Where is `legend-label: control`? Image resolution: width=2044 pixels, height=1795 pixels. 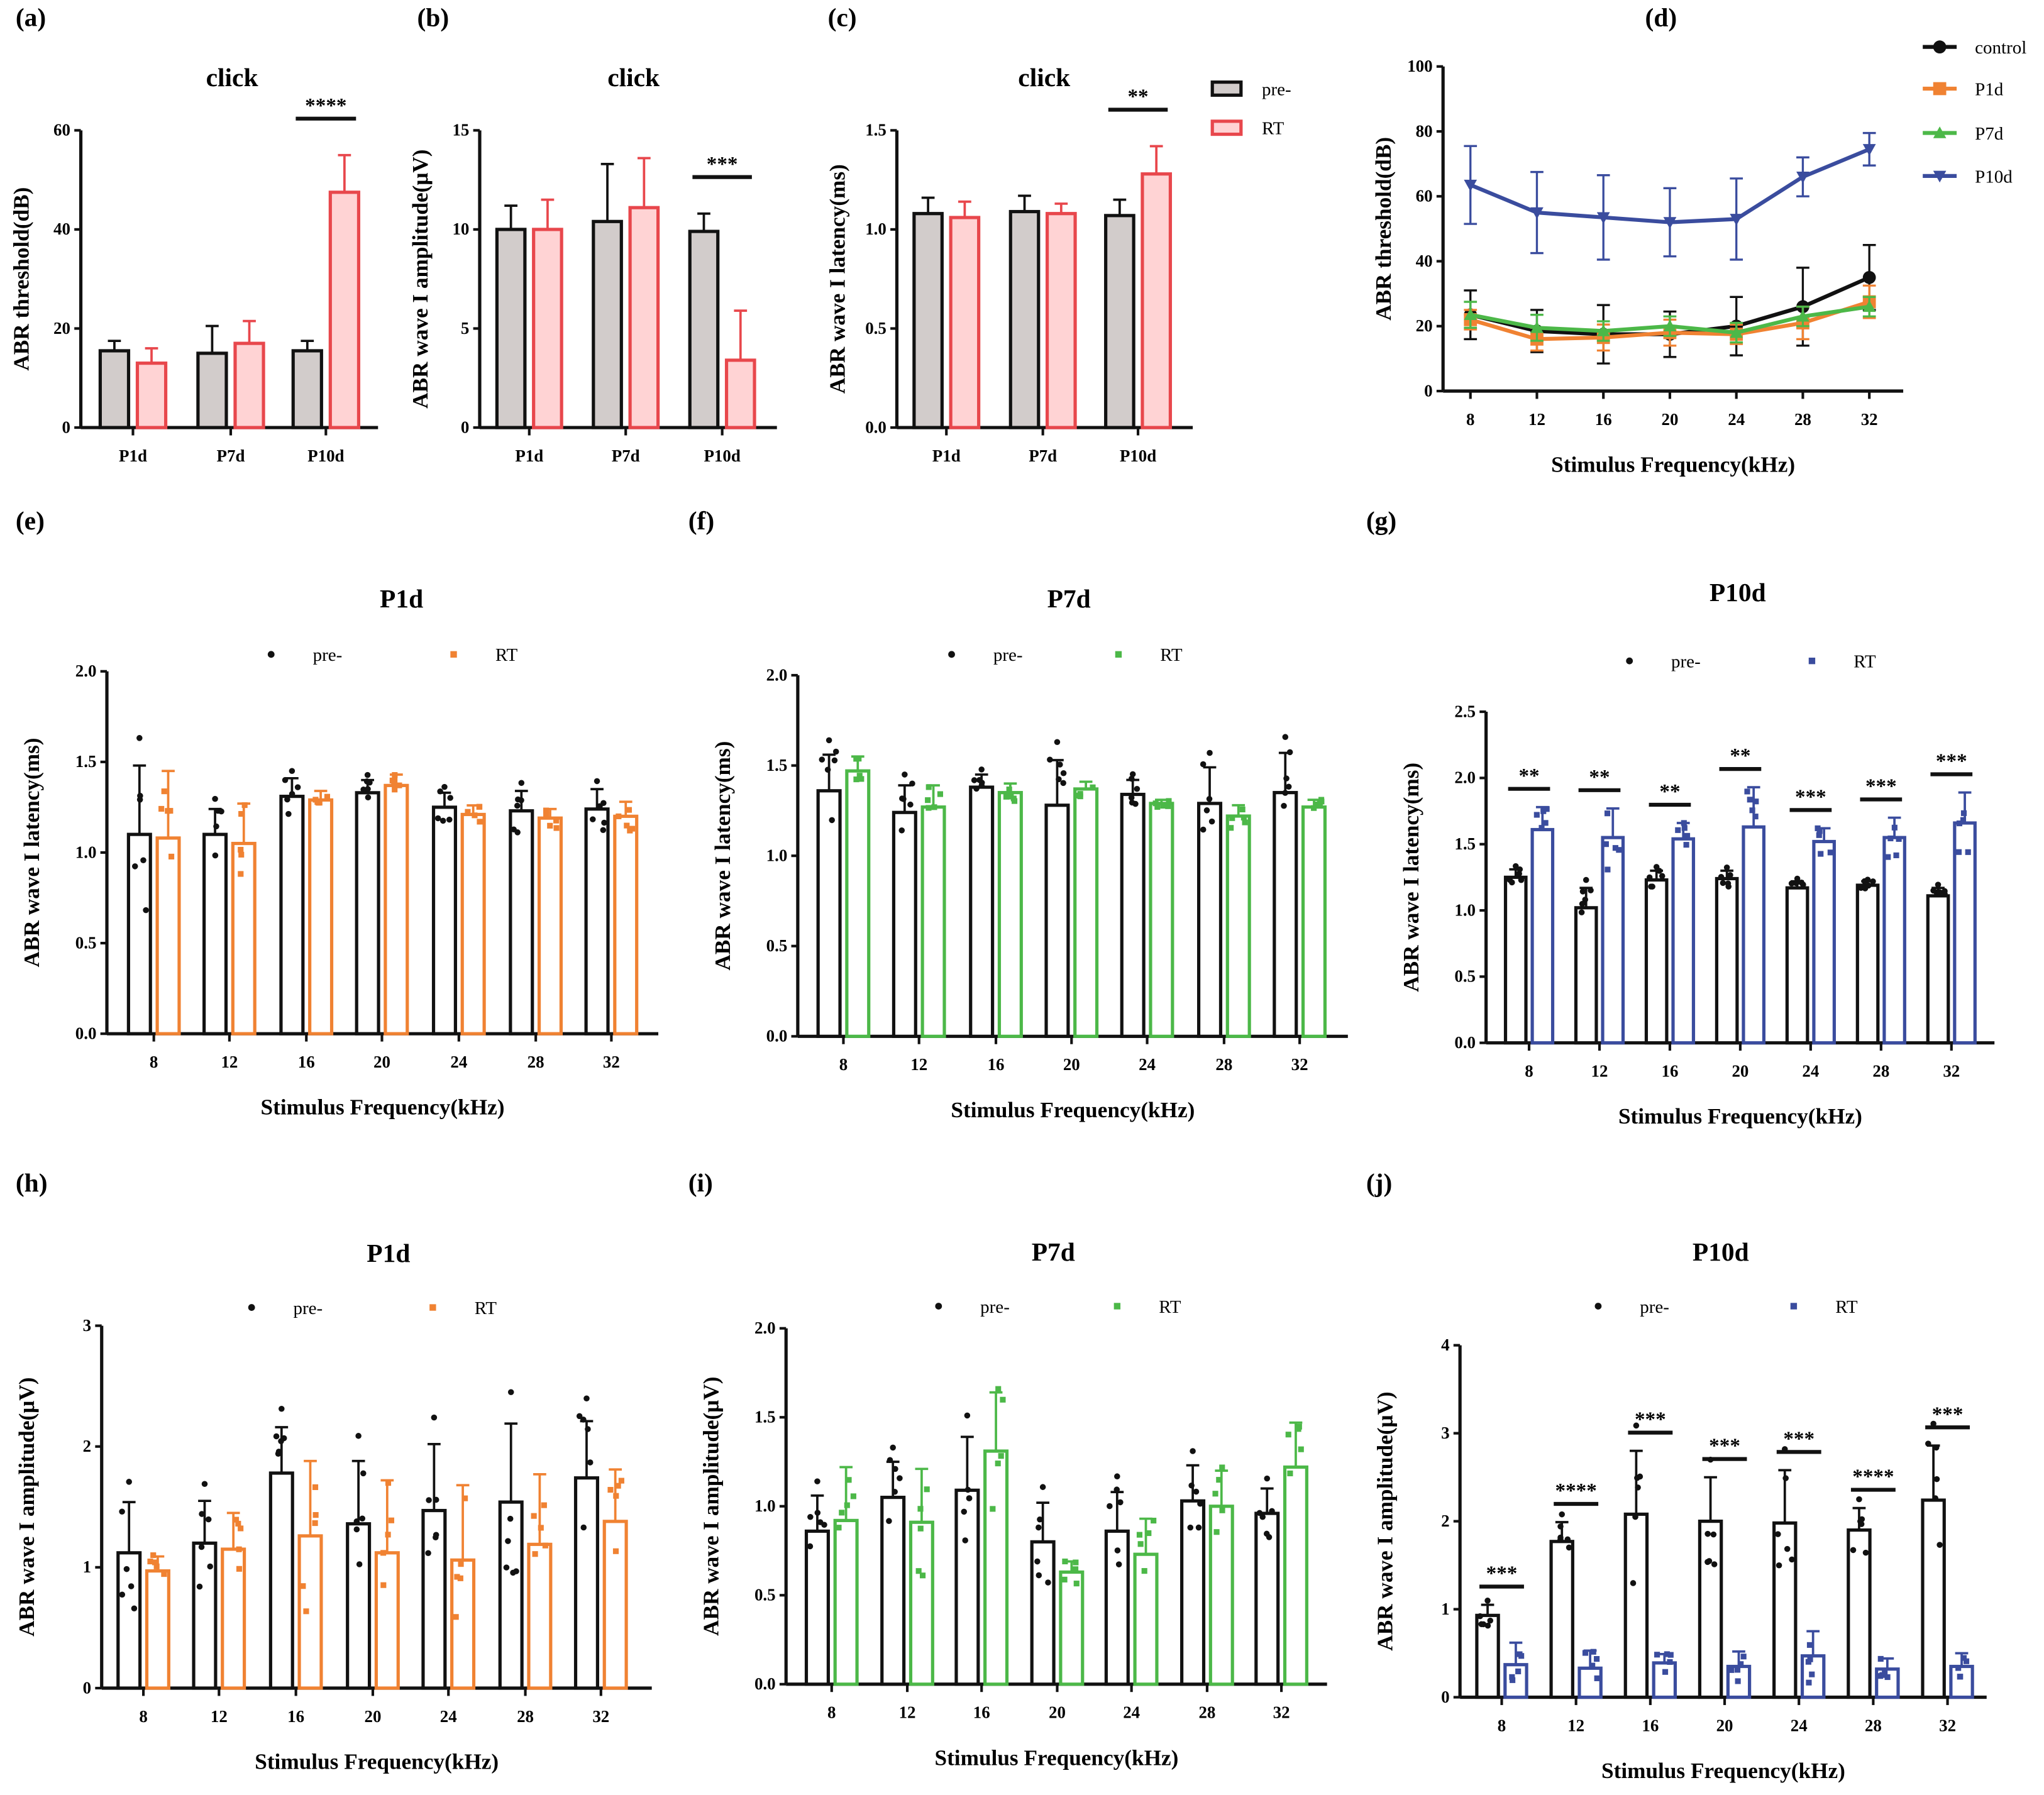
legend-label: control is located at coordinates (2000, 48).